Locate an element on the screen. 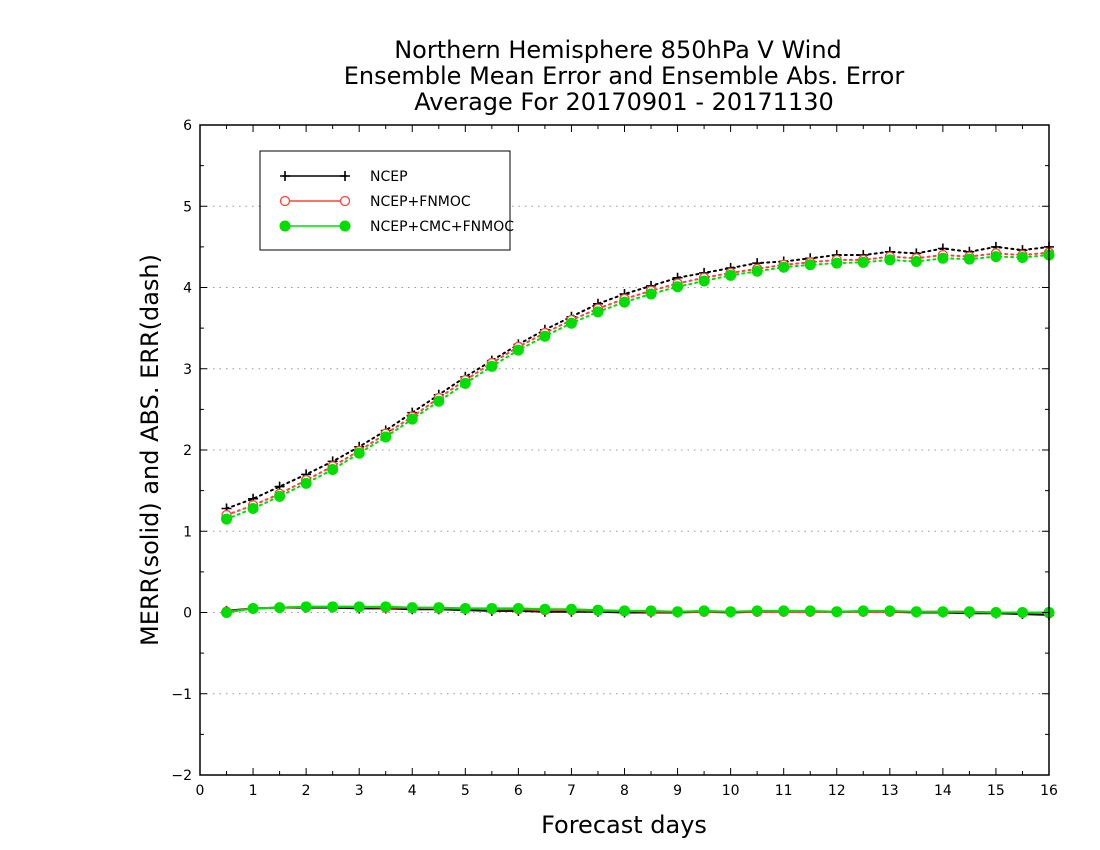 This screenshot has width=1100, height=850. y-tick-label: 3 is located at coordinates (187, 370).